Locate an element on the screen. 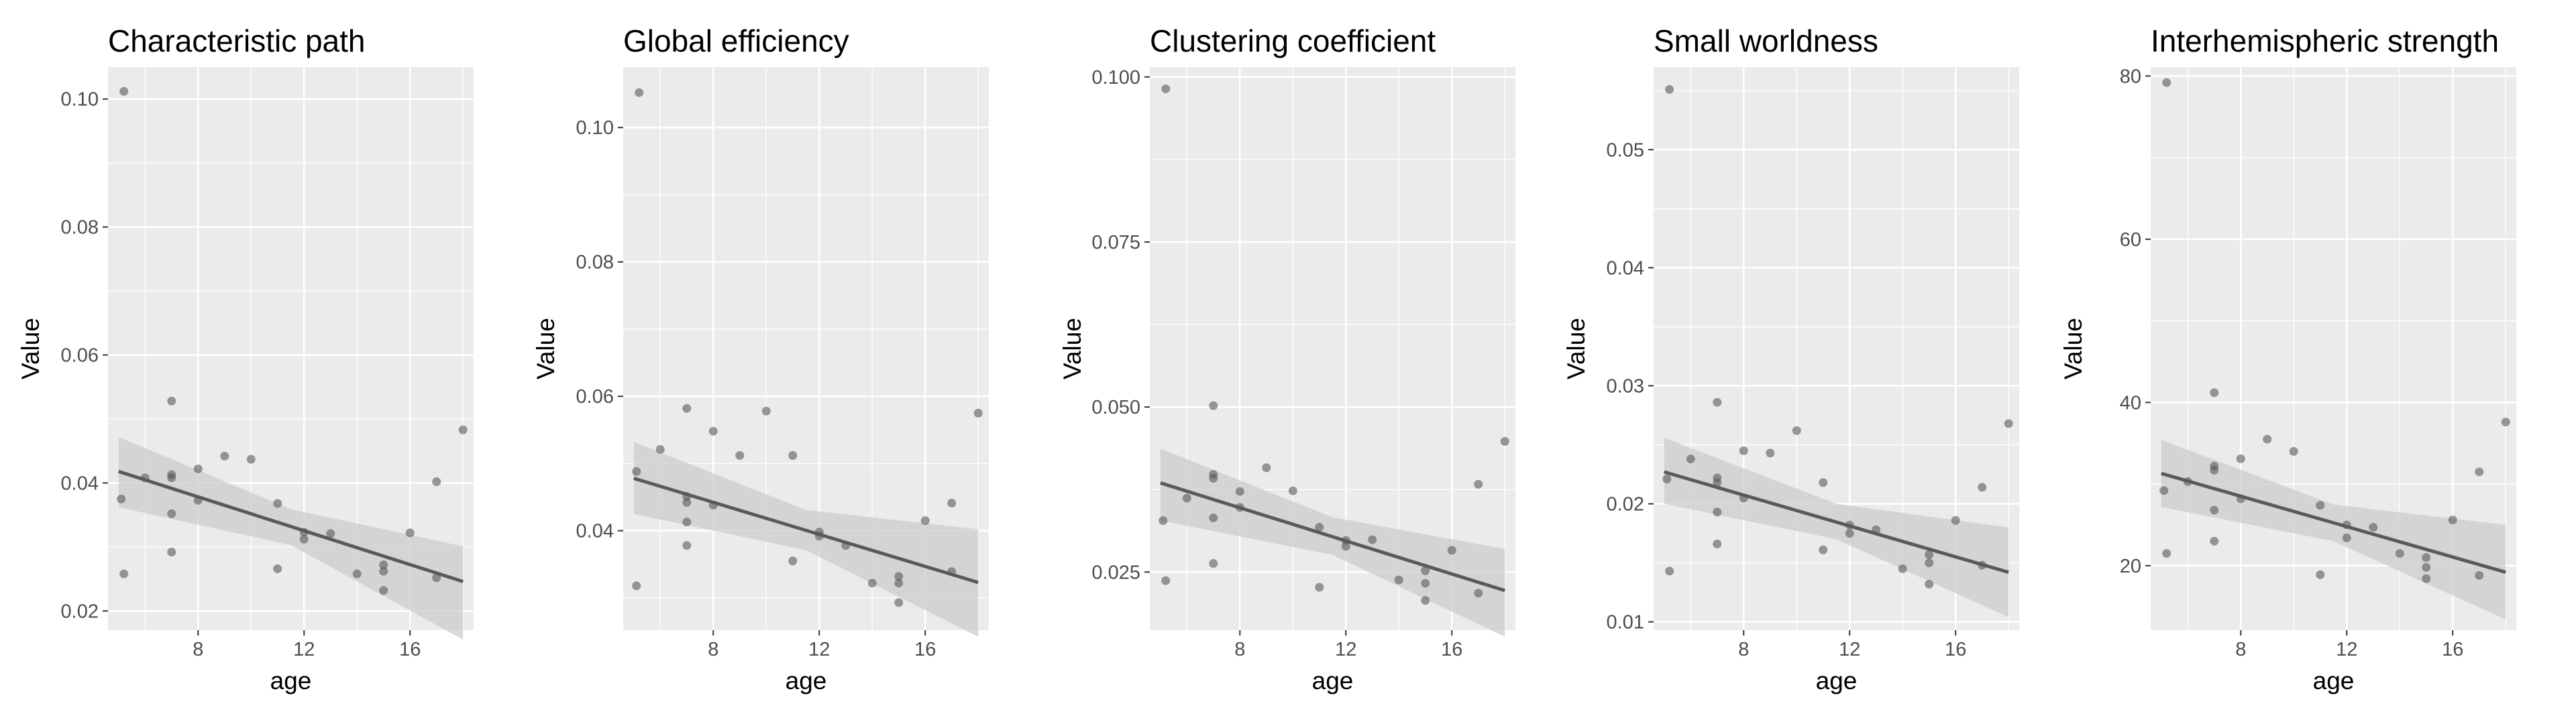 This screenshot has height=724, width=2576. y-tick-label: 0.050 is located at coordinates (1115, 407).